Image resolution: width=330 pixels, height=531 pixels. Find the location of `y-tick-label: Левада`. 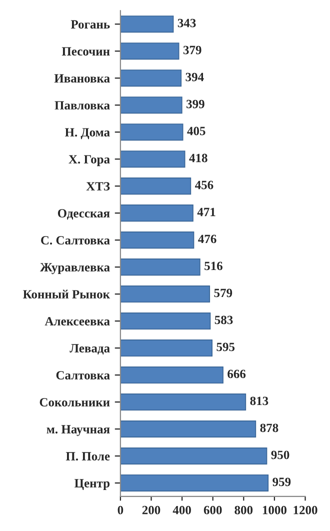

y-tick-label: Левада is located at coordinates (90, 349).